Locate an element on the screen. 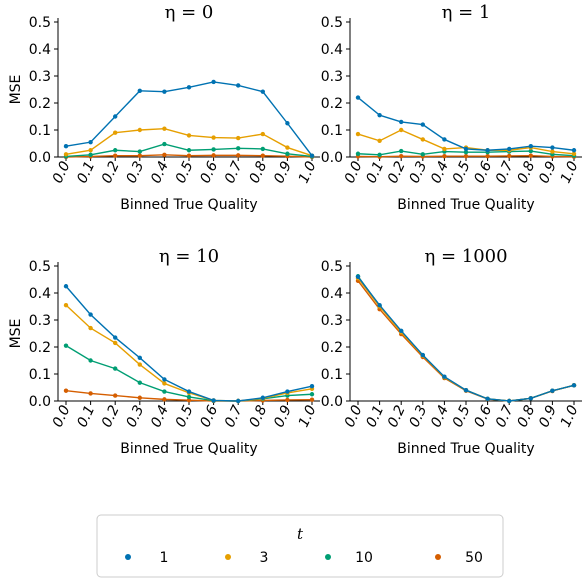  legend-label: 50 is located at coordinates (474, 558).